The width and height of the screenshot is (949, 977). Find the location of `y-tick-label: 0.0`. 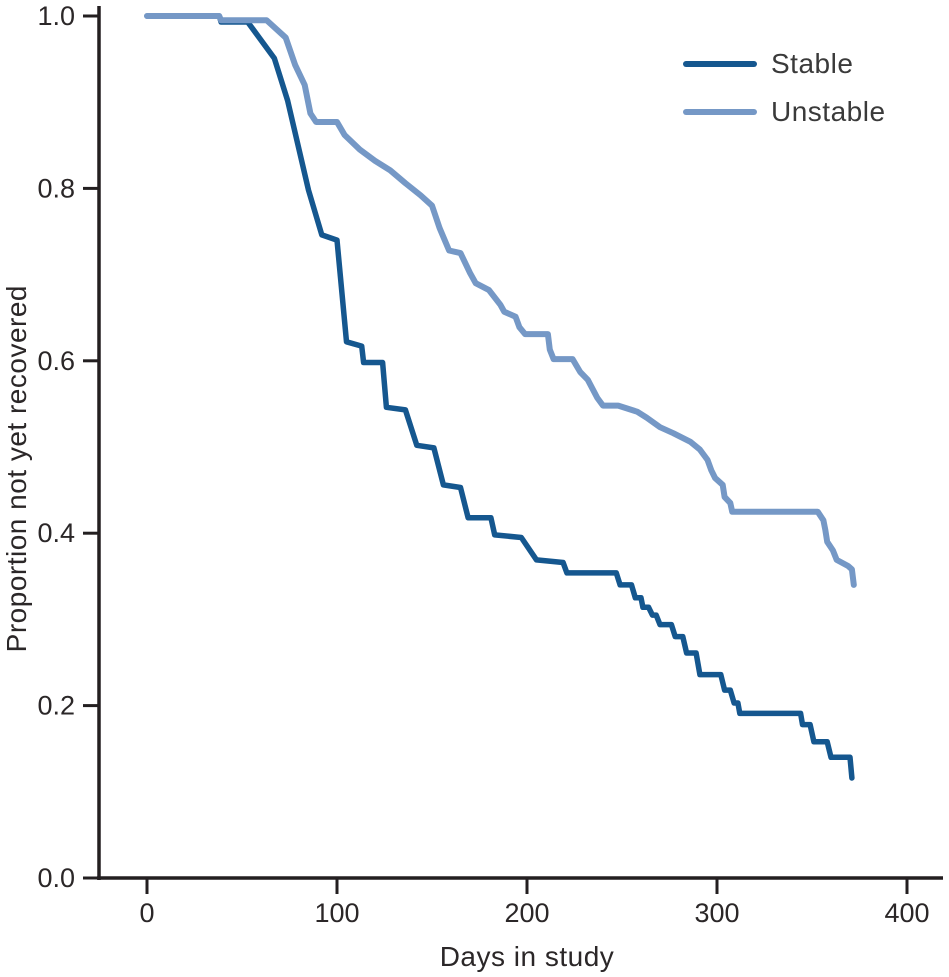

y-tick-label: 0.0 is located at coordinates (56, 878).